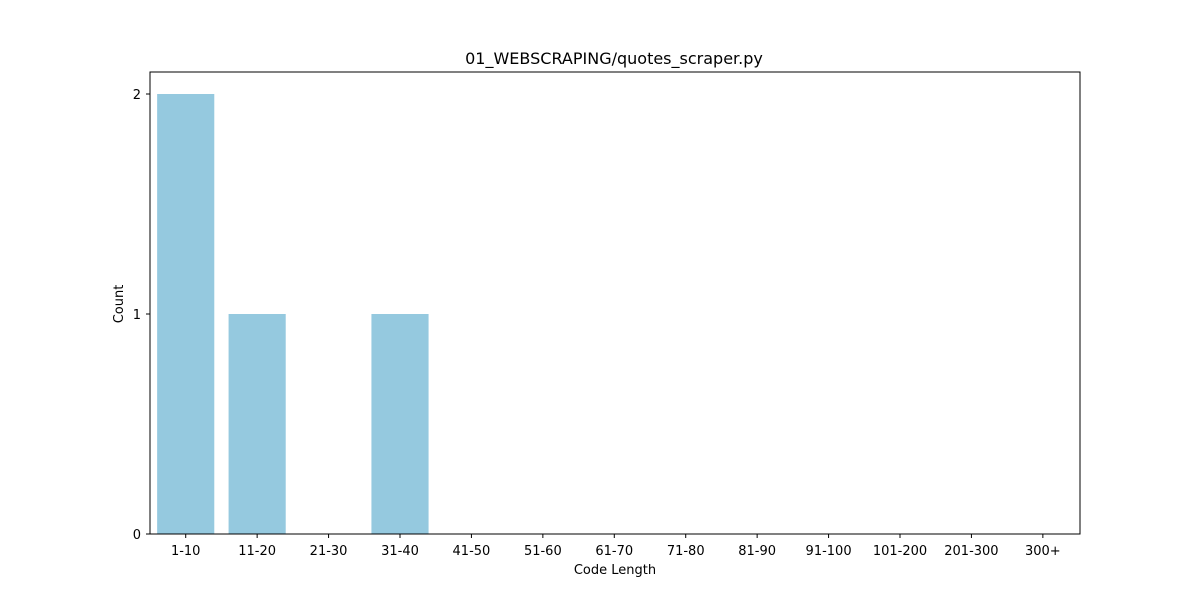 This screenshot has width=1200, height=600. What do you see at coordinates (137, 95) in the screenshot?
I see `y-tick-label: 2` at bounding box center [137, 95].